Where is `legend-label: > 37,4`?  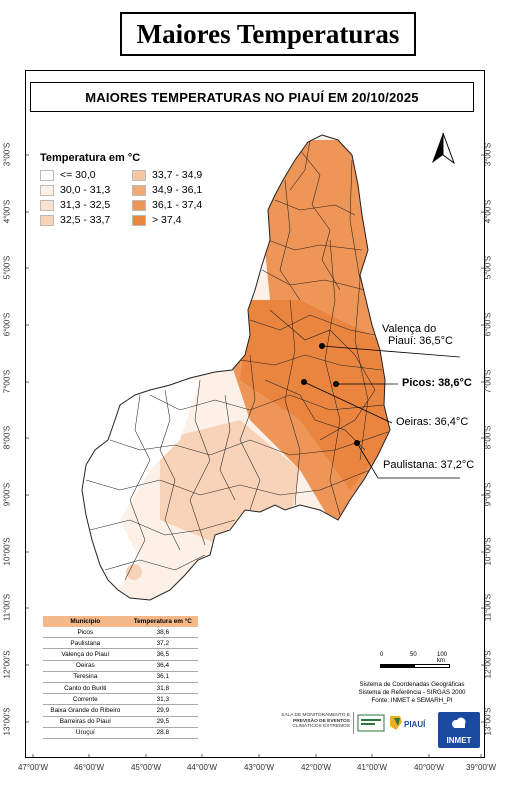 legend-label: > 37,4 is located at coordinates (167, 220).